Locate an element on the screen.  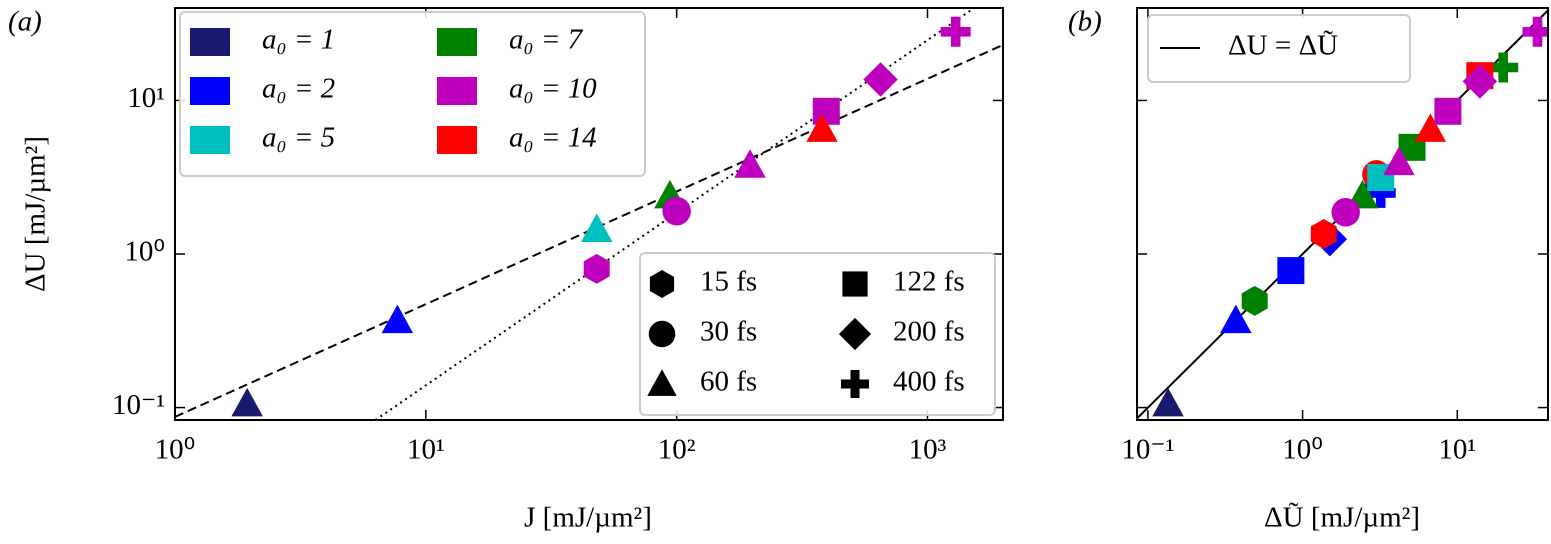
y-axis-label: ΔU [mJ/µm²] is located at coordinates (36, 214).